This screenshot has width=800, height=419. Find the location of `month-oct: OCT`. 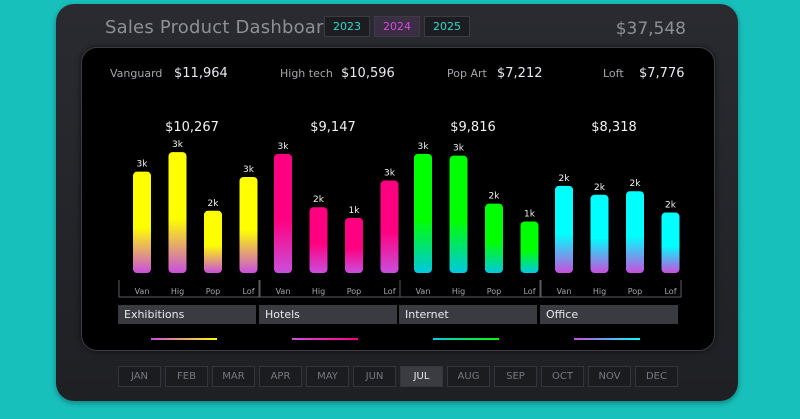

month-oct: OCT is located at coordinates (562, 376).